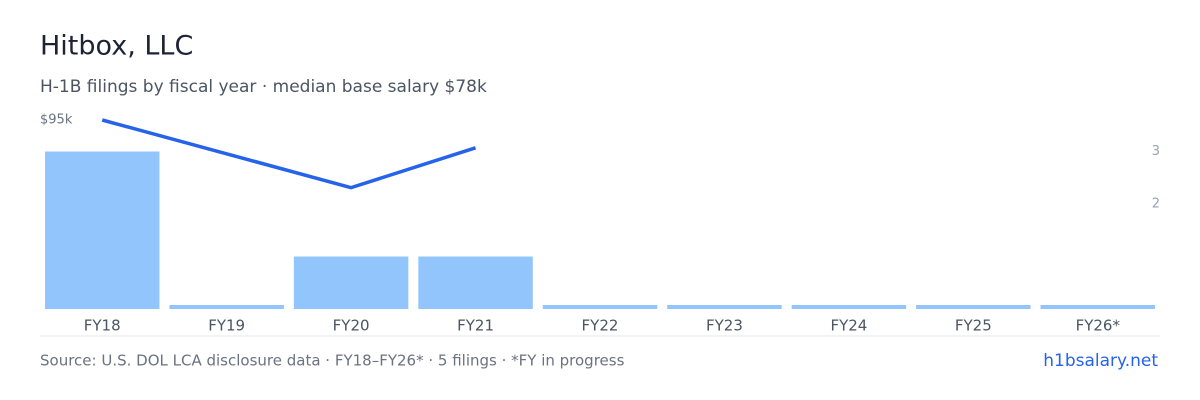 The width and height of the screenshot is (1200, 400). I want to click on x-tick-label: FY26*, so click(1098, 326).